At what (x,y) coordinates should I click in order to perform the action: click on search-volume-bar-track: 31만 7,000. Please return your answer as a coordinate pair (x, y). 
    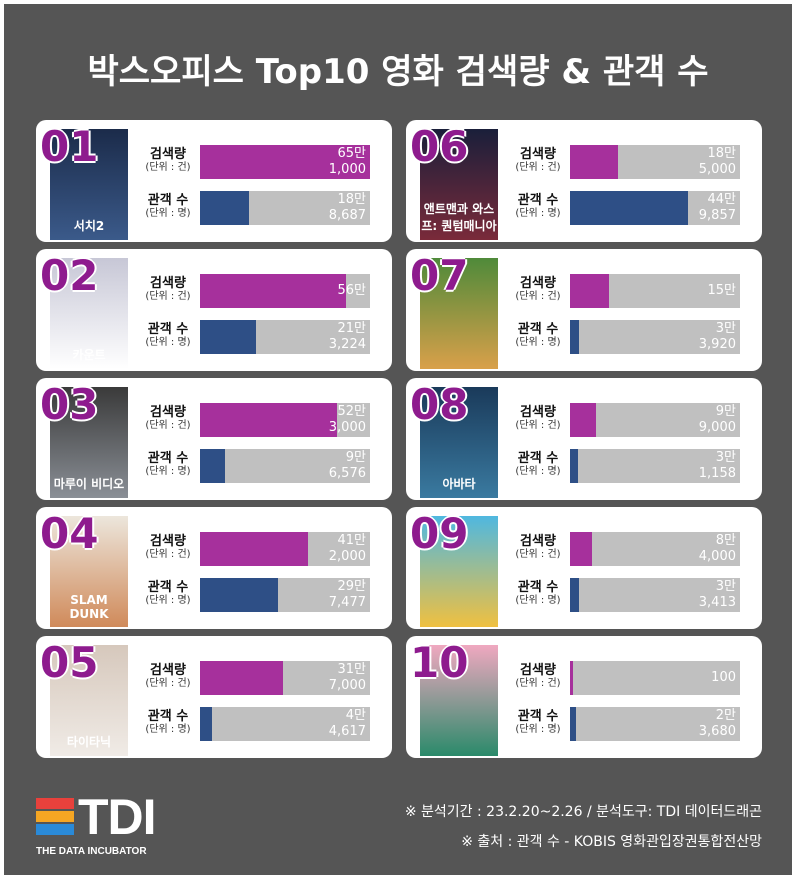
    Looking at the image, I should click on (285, 678).